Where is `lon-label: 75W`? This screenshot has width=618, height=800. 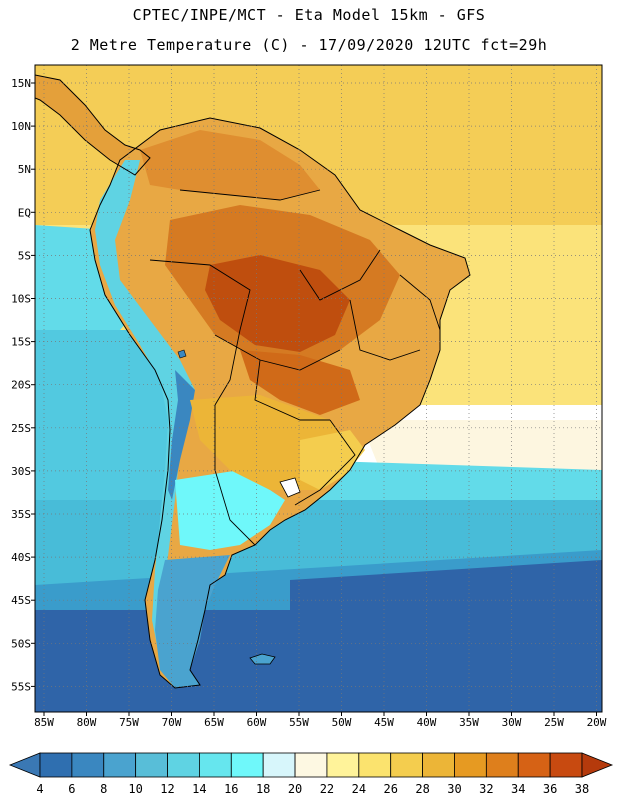 lon-label: 75W is located at coordinates (129, 722).